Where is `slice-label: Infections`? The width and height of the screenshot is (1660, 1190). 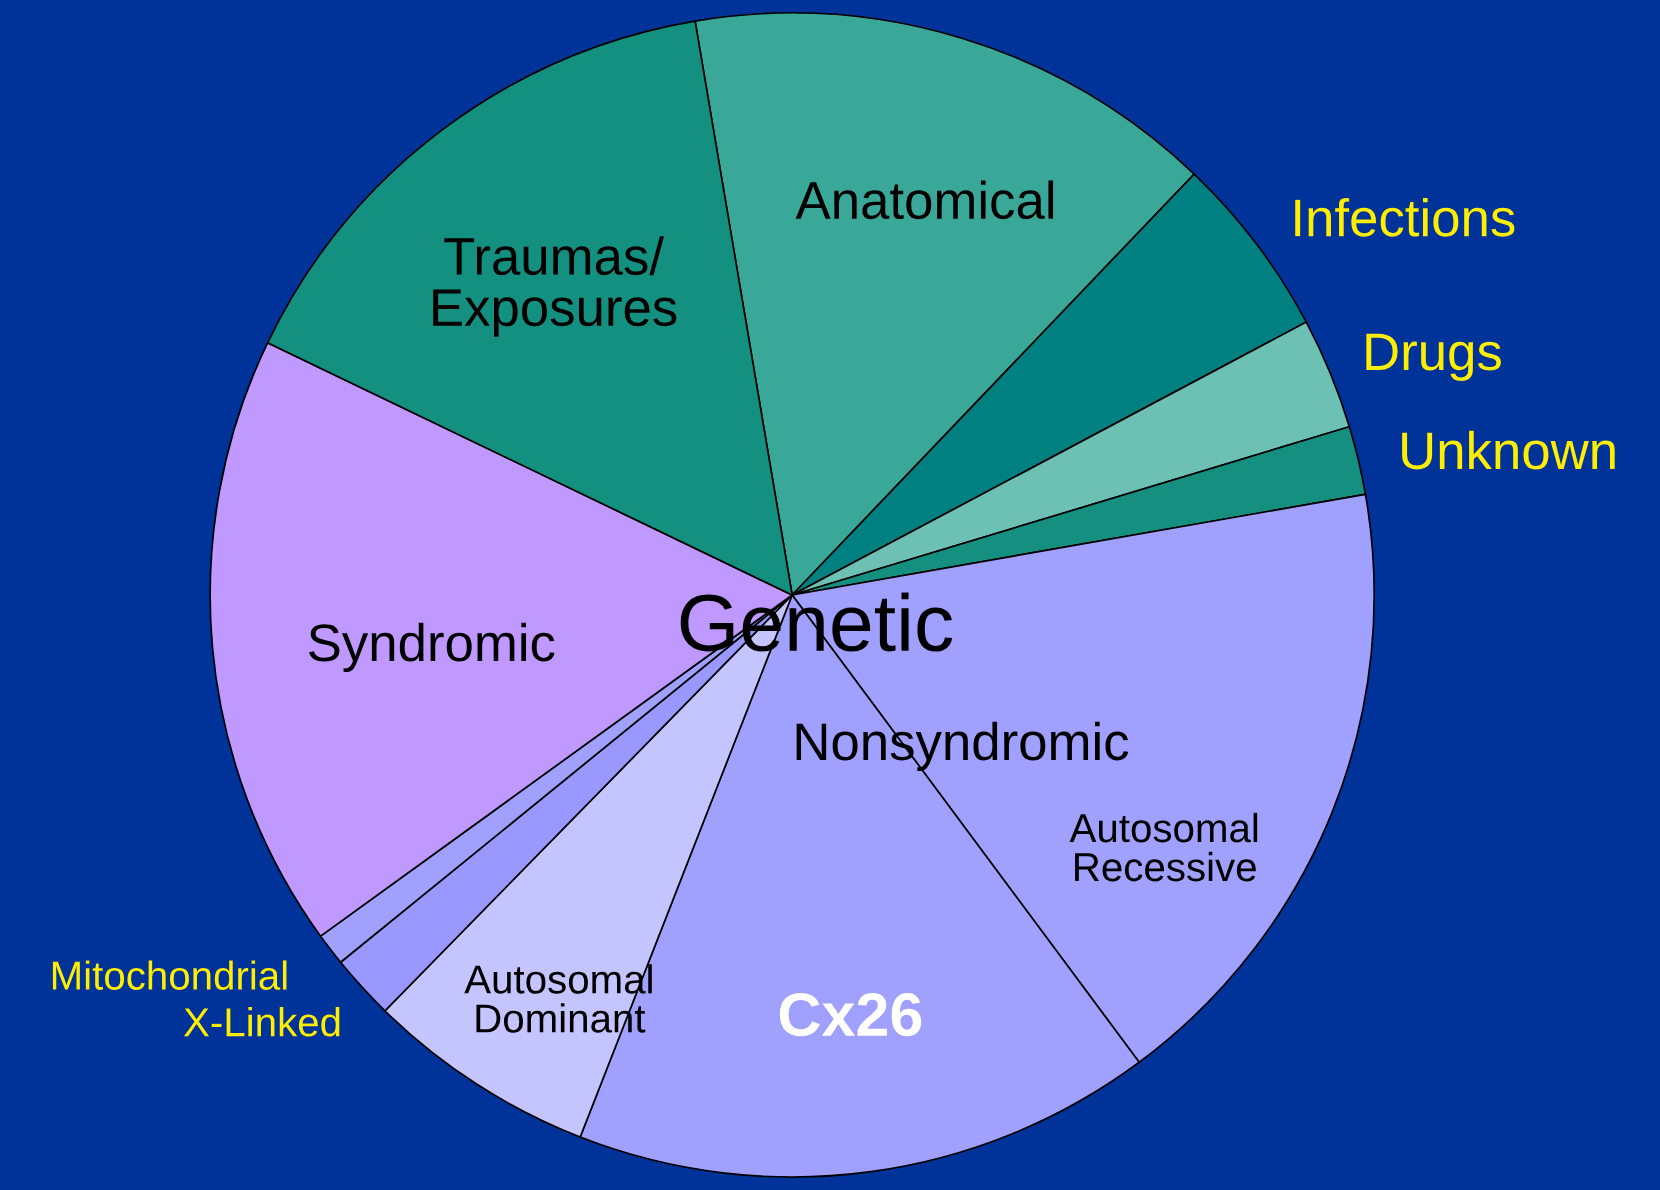
slice-label: Infections is located at coordinates (1405, 217).